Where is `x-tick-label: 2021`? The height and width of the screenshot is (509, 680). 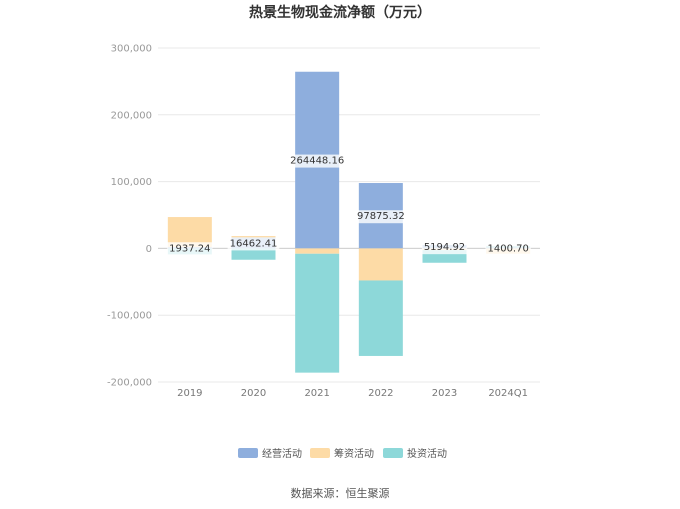
x-tick-label: 2021 is located at coordinates (316, 393).